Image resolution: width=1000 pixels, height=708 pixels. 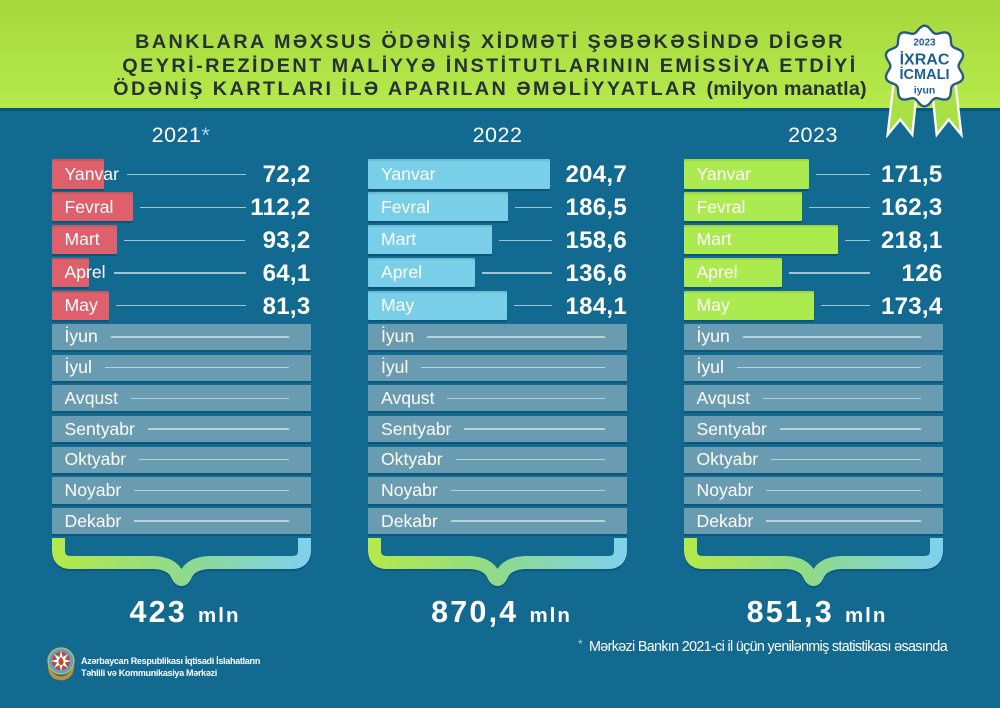 I want to click on svg-text: 2023, so click(x=924, y=43).